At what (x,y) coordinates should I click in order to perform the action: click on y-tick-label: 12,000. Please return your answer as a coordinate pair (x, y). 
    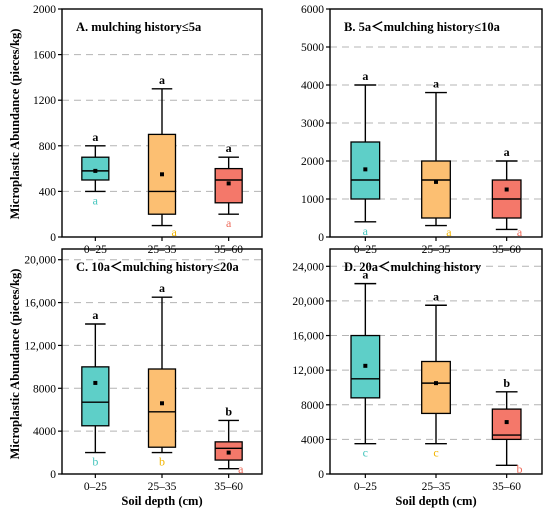
    Looking at the image, I should click on (308, 371).